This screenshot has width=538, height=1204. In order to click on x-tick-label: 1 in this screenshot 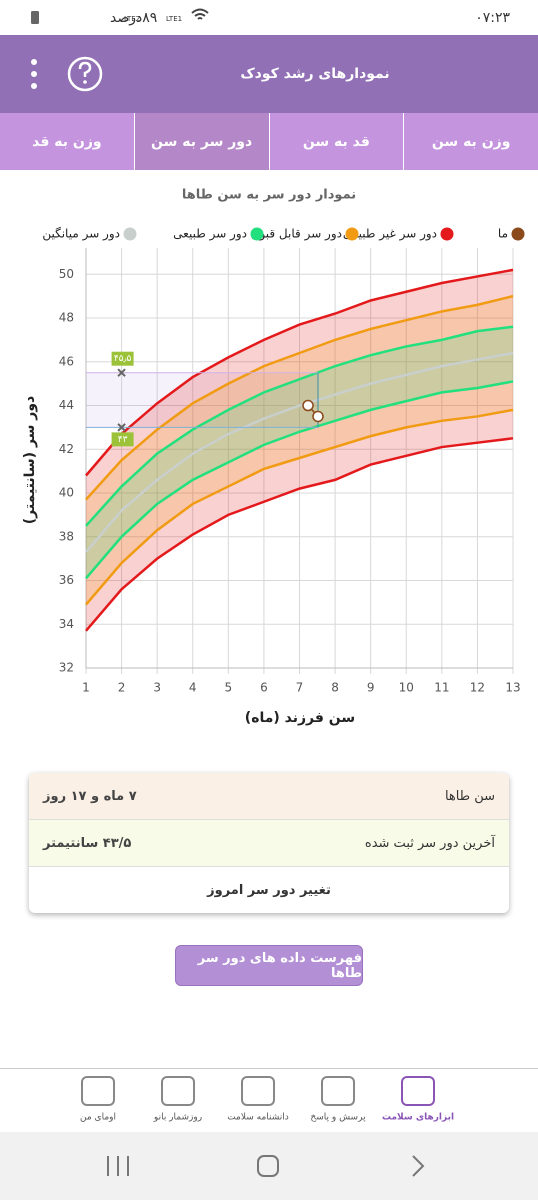, I will do `click(86, 688)`.